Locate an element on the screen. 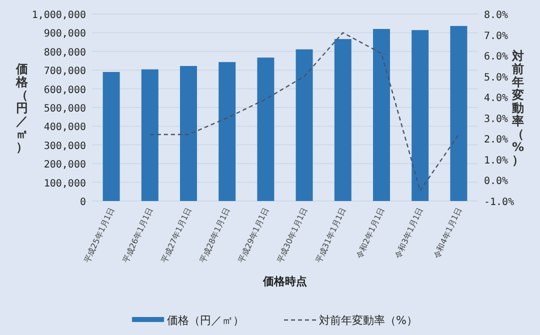 The image size is (540, 335). x-tick-label: 平成27年1月1日 is located at coordinates (177, 235).